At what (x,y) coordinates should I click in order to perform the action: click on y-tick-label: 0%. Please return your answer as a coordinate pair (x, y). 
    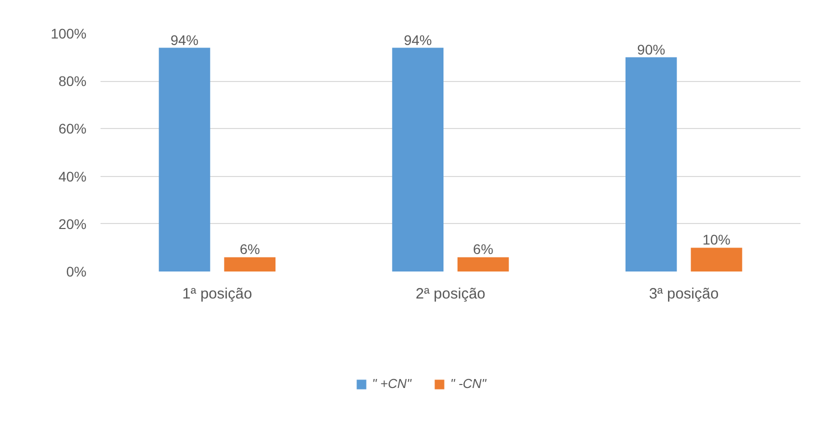
    Looking at the image, I should click on (76, 272).